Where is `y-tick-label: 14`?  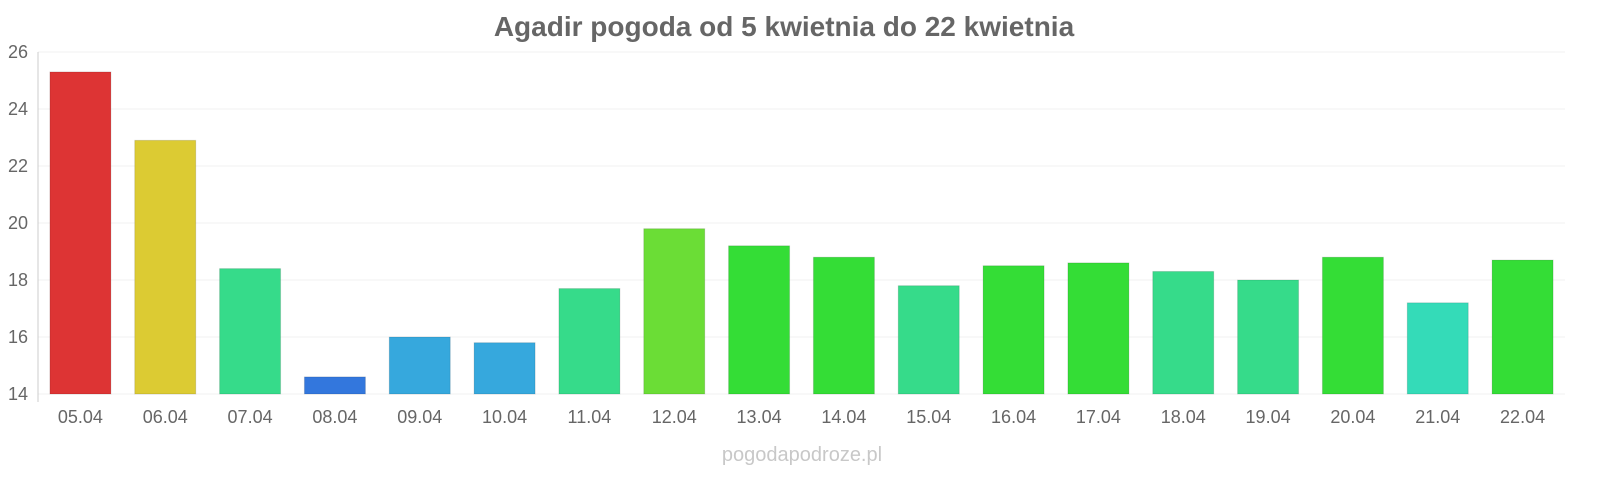
y-tick-label: 14 is located at coordinates (18, 394).